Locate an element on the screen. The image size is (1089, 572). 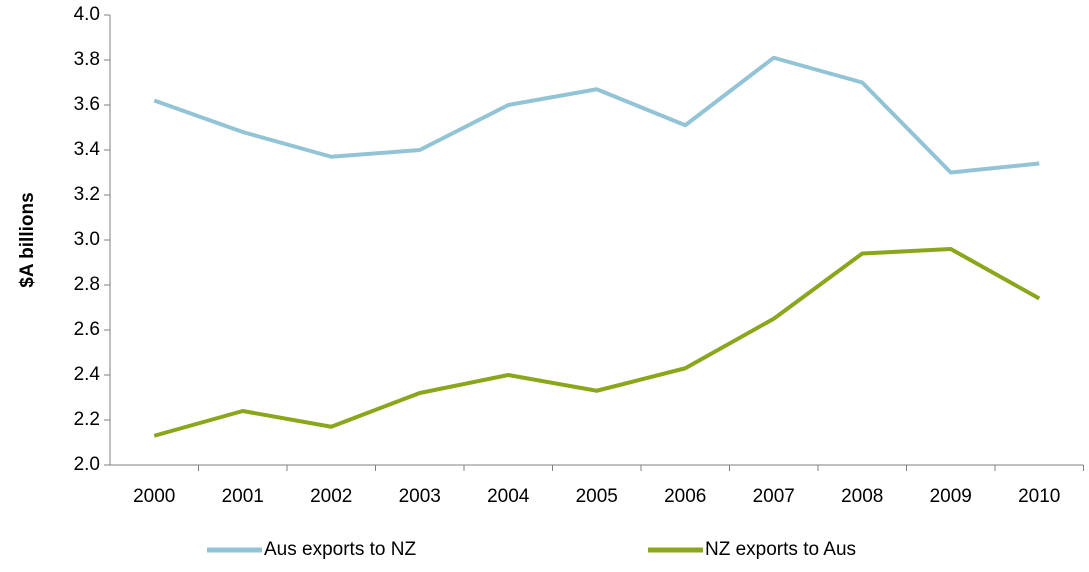
y-tick-label: 2.2 is located at coordinates (87, 419).